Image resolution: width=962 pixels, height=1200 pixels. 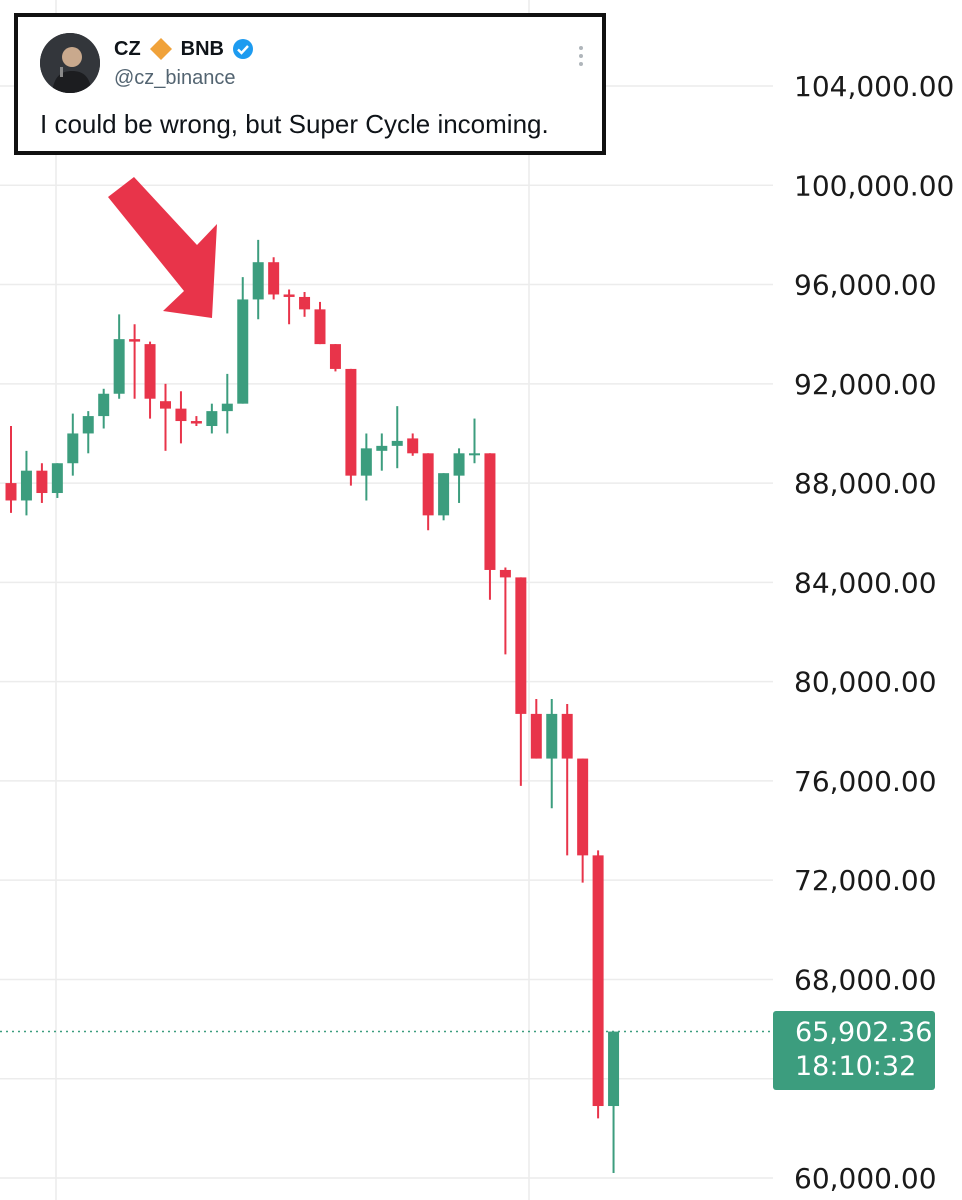 What do you see at coordinates (70, 63) in the screenshot?
I see `avatar-photo` at bounding box center [70, 63].